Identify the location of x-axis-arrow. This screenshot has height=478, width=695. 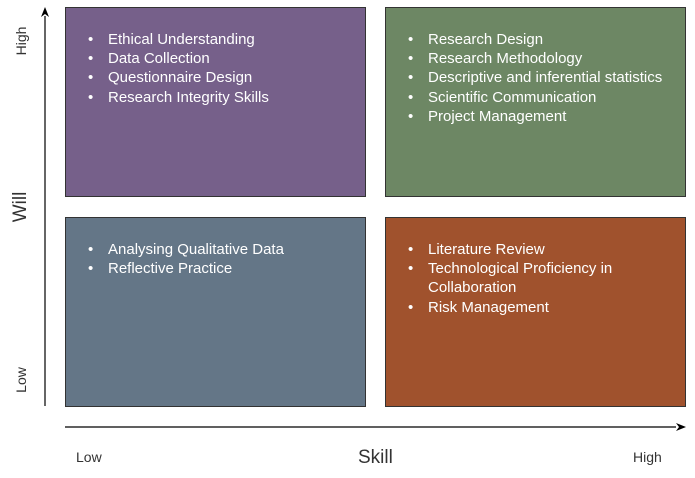
(681, 427).